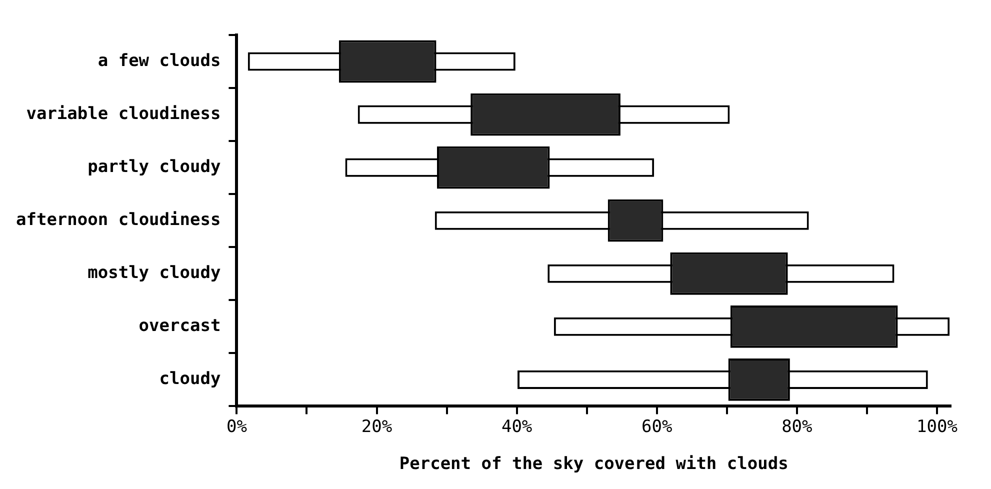 The image size is (991, 489). Describe the element at coordinates (937, 426) in the screenshot. I see `x-tick-label: 100%` at that location.